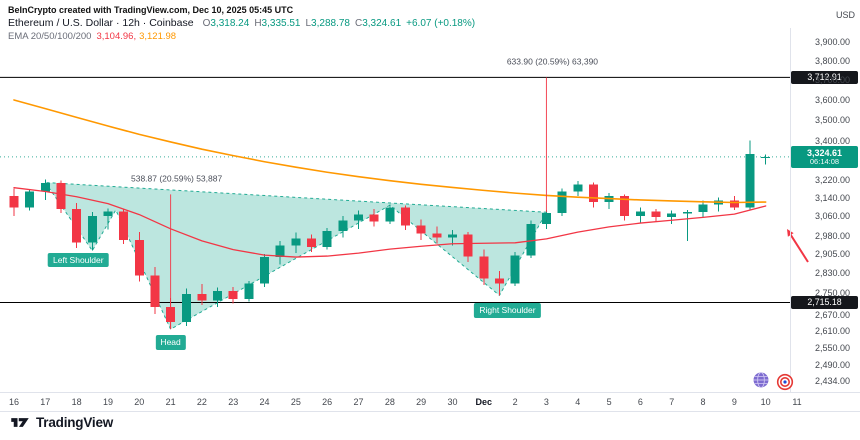  Describe the element at coordinates (832, 60) in the screenshot. I see `price-tick-label: 3,800.00` at that location.